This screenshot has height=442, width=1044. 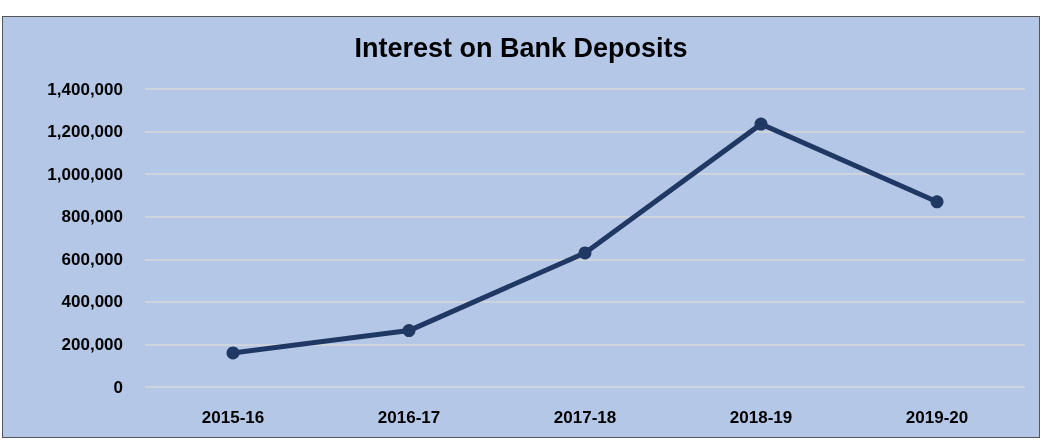 I want to click on x-tick-label: 2015-16, so click(x=233, y=417).